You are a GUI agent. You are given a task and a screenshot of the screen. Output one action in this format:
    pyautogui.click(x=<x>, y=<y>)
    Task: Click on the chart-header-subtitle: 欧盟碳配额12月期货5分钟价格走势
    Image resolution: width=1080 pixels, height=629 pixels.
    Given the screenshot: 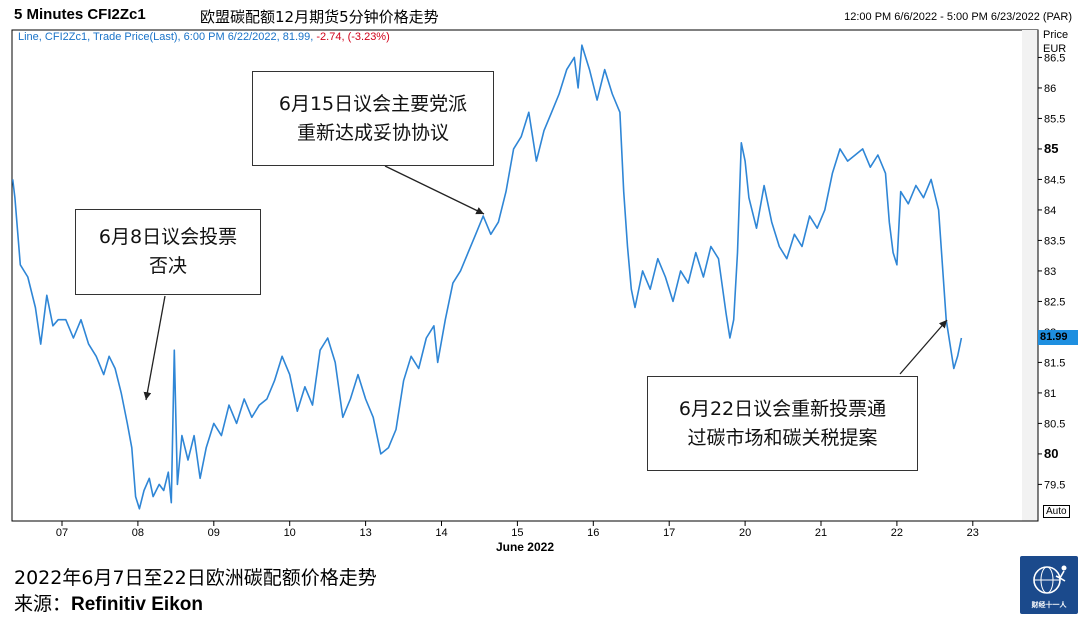 What is the action you would take?
    pyautogui.click(x=319, y=17)
    